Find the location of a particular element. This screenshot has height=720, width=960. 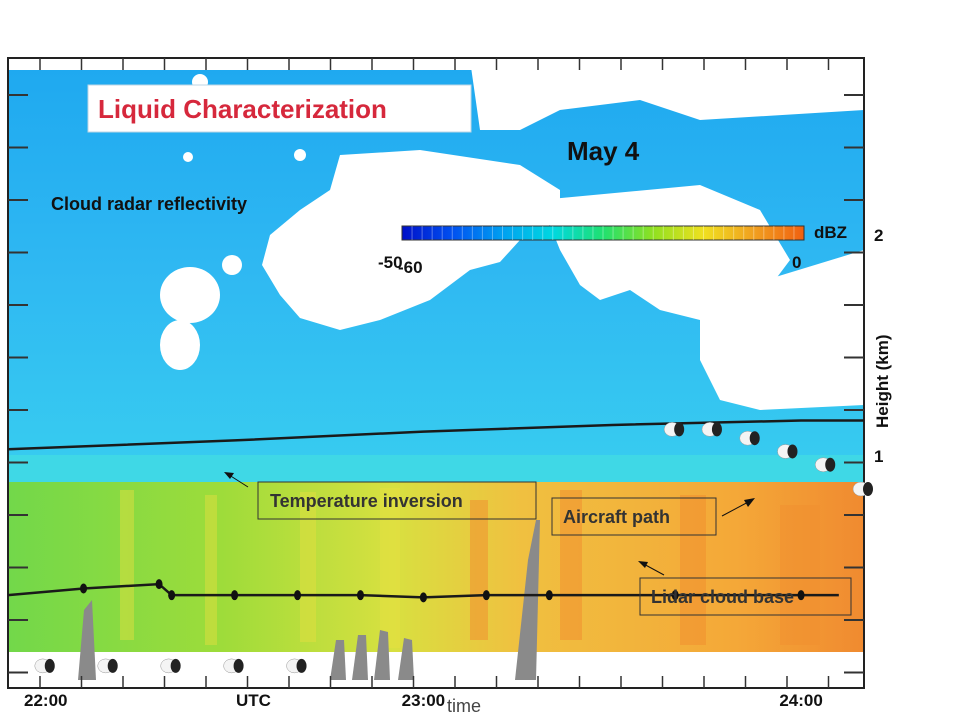

boundary-layer-streaks is located at coordinates (260, 568).